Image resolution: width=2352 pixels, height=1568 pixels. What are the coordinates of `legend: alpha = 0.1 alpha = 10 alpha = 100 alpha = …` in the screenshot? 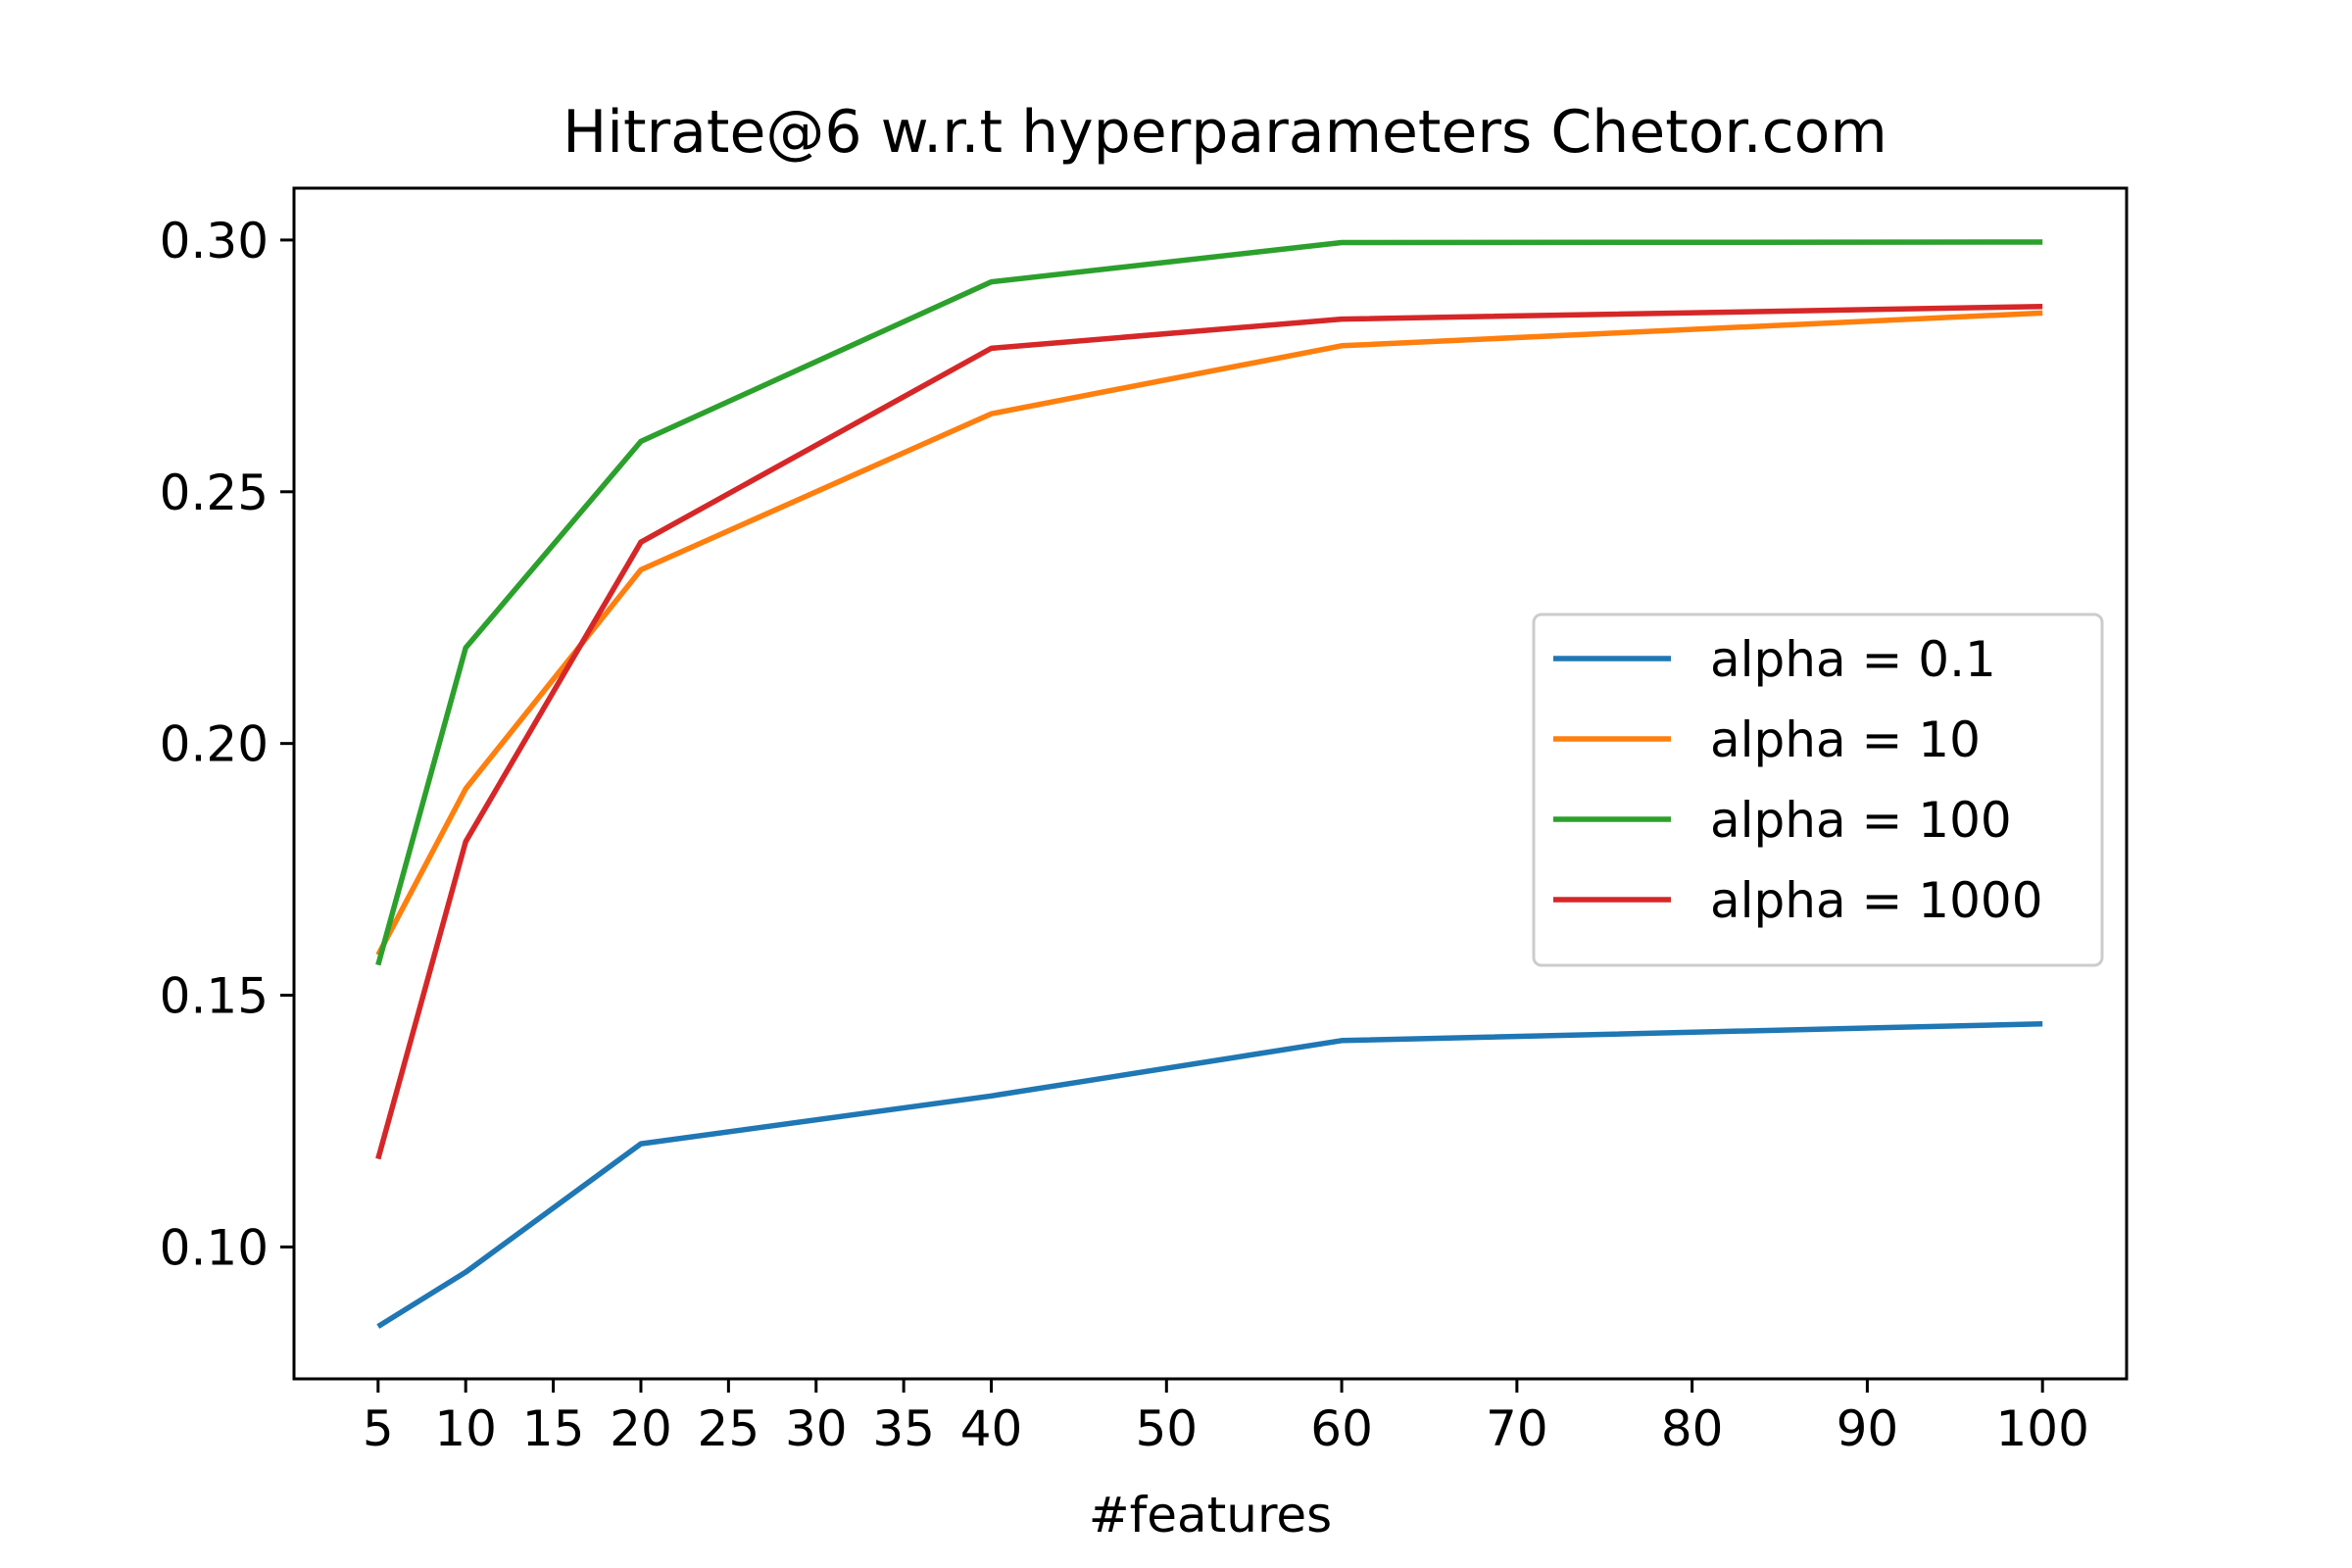 It's located at (1818, 789).